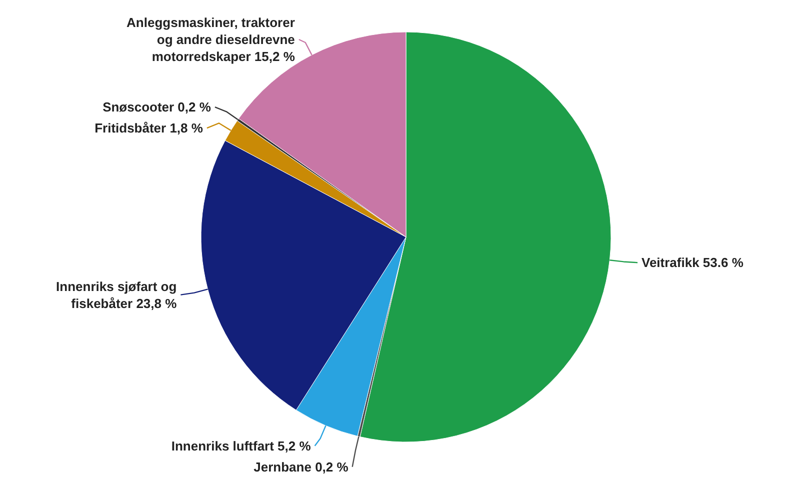  Describe the element at coordinates (693, 262) in the screenshot. I see `slice-label: Veitrafikk 53.6 %` at that location.